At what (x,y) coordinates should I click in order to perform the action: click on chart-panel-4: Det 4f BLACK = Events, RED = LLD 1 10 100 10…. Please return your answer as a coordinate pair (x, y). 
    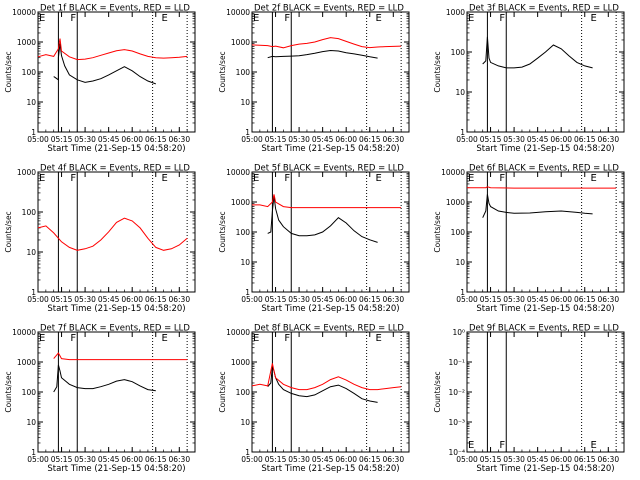
    Looking at the image, I should click on (100, 239).